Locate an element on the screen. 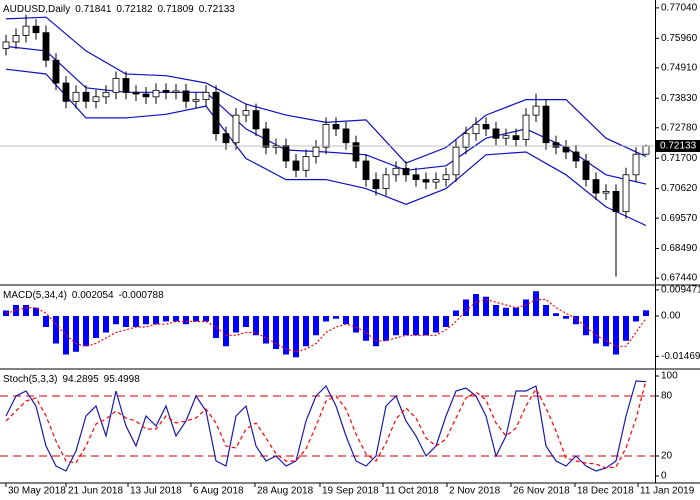 This screenshot has height=500, width=700. y-tick-label: 0.74910 is located at coordinates (679, 67).